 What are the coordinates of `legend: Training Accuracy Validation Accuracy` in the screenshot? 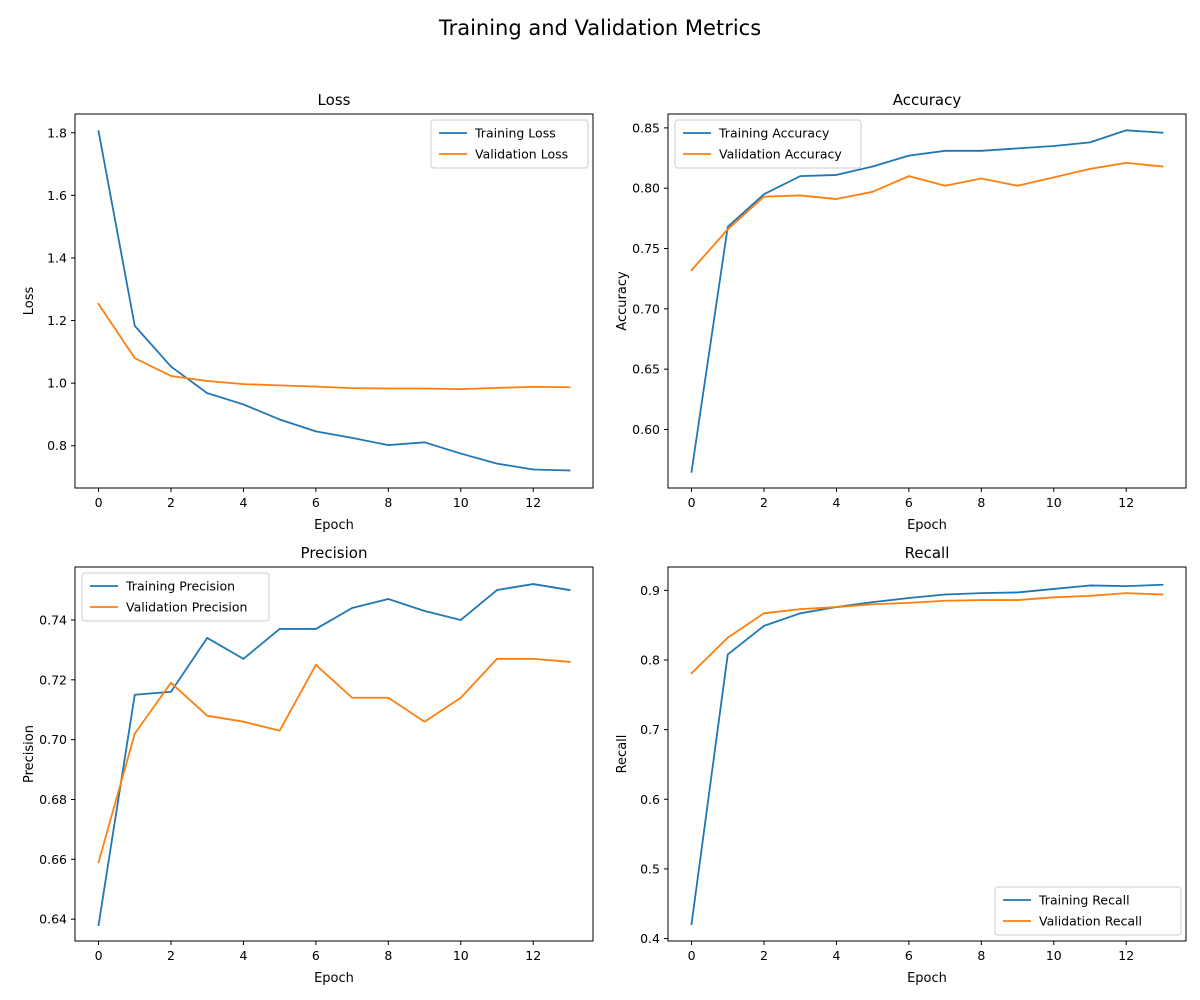 It's located at (768, 144).